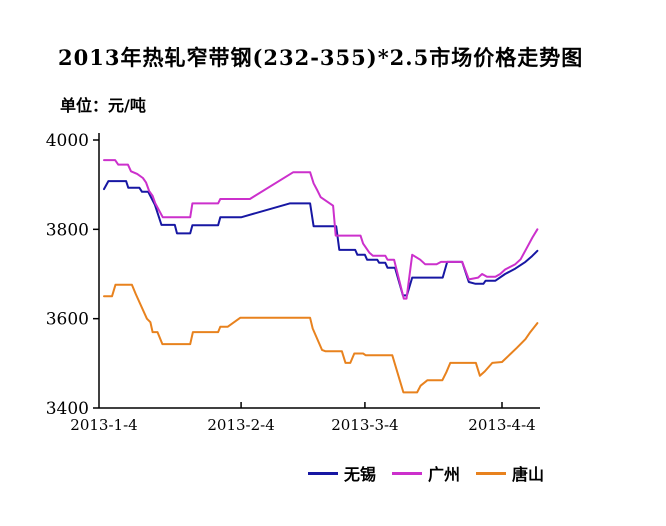  Describe the element at coordinates (444, 474) in the screenshot. I see `legend-label-guangzhou: 广州` at that location.